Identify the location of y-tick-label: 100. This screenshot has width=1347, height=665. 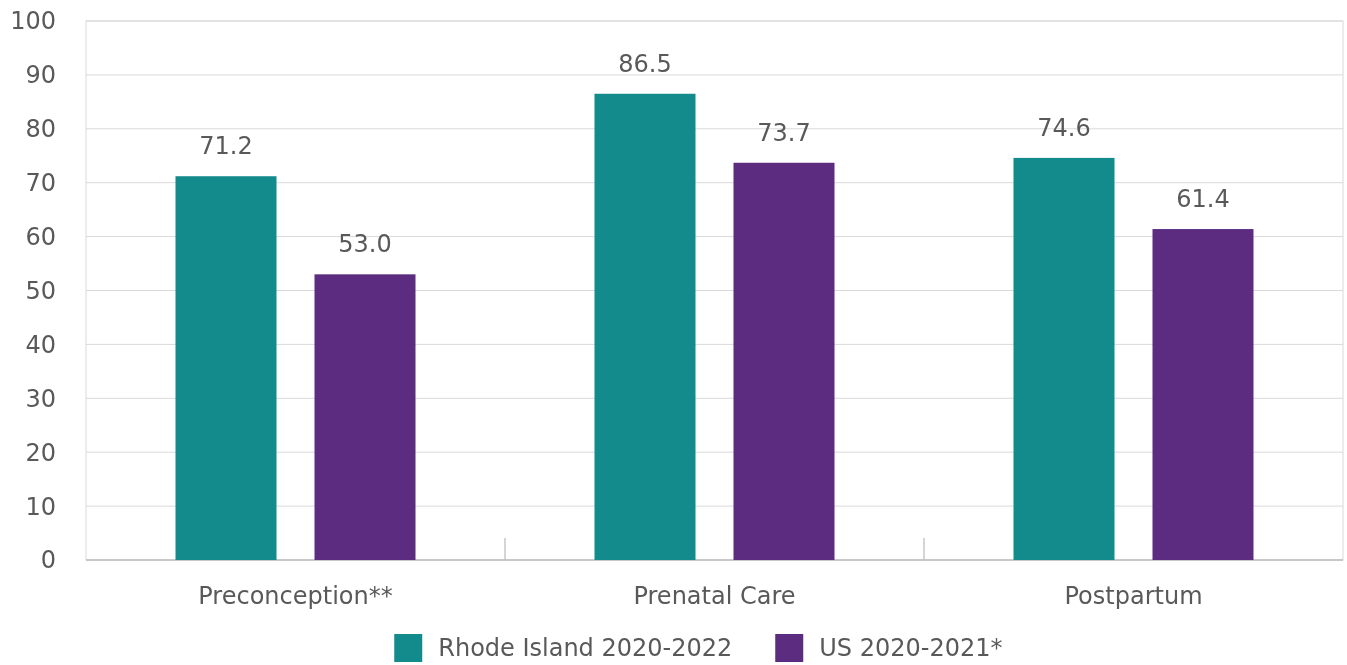
(33, 21).